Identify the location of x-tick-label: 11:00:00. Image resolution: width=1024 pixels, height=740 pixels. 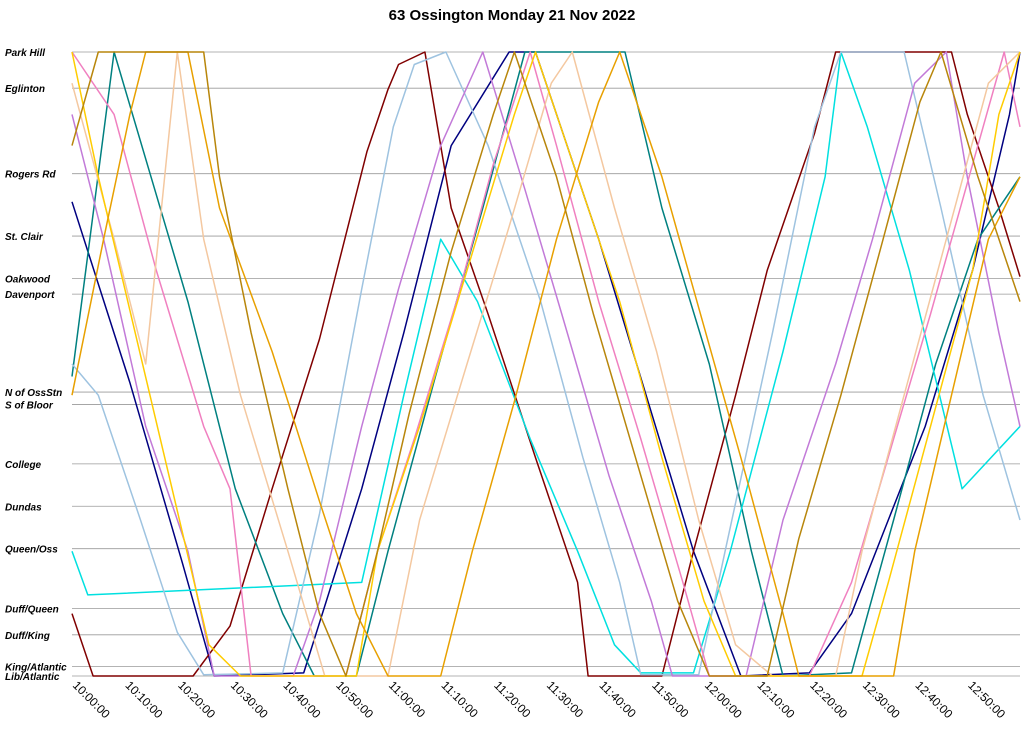
(407, 699).